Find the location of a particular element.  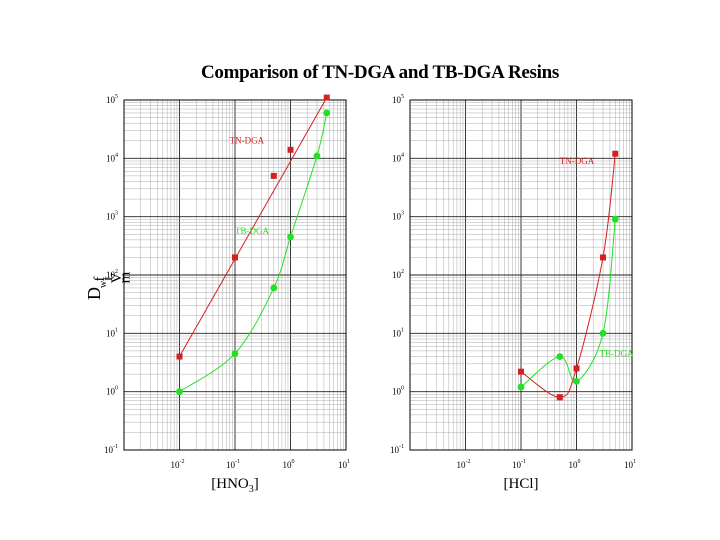

chart-title: Comparison of TN-DGA and TB-DGA Resins is located at coordinates (380, 72).